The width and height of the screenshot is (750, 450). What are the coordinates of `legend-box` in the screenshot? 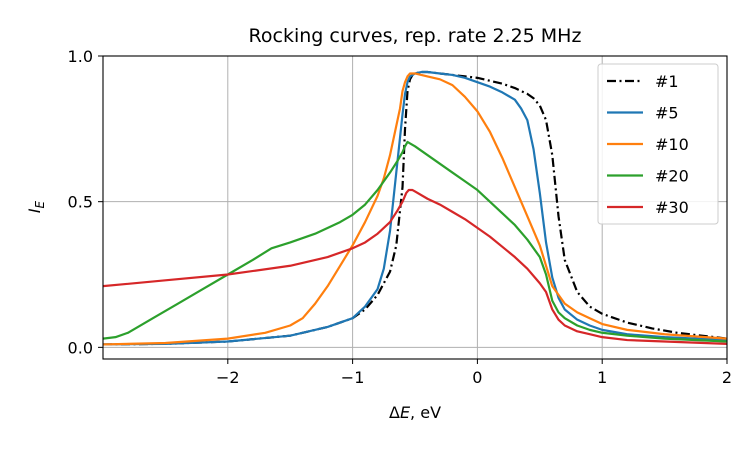 It's located at (658, 144).